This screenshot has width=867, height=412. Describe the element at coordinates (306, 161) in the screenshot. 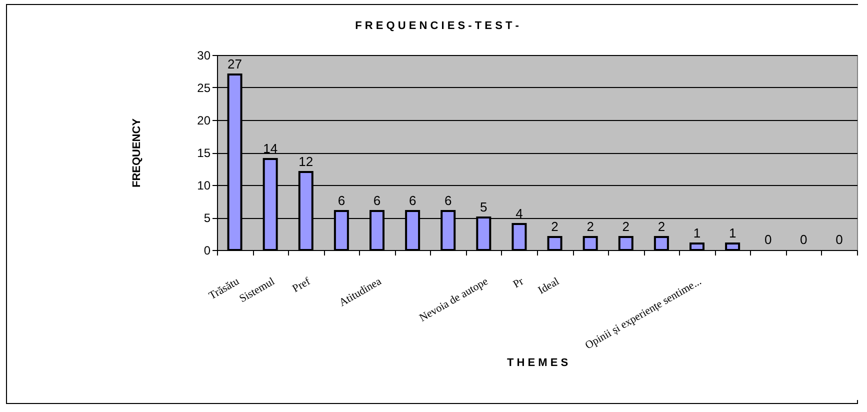

I see `data-label: 12` at that location.